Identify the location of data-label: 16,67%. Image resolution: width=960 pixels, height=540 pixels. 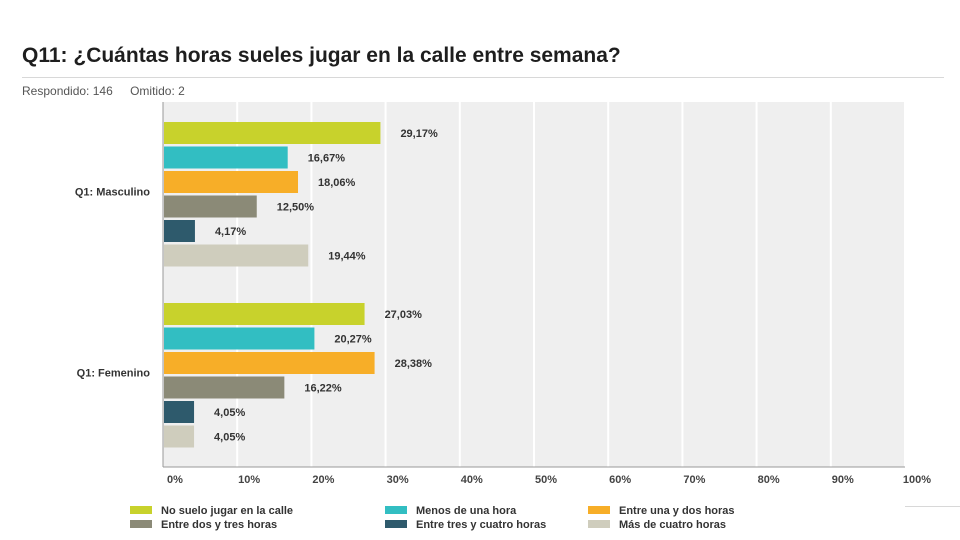
(327, 159).